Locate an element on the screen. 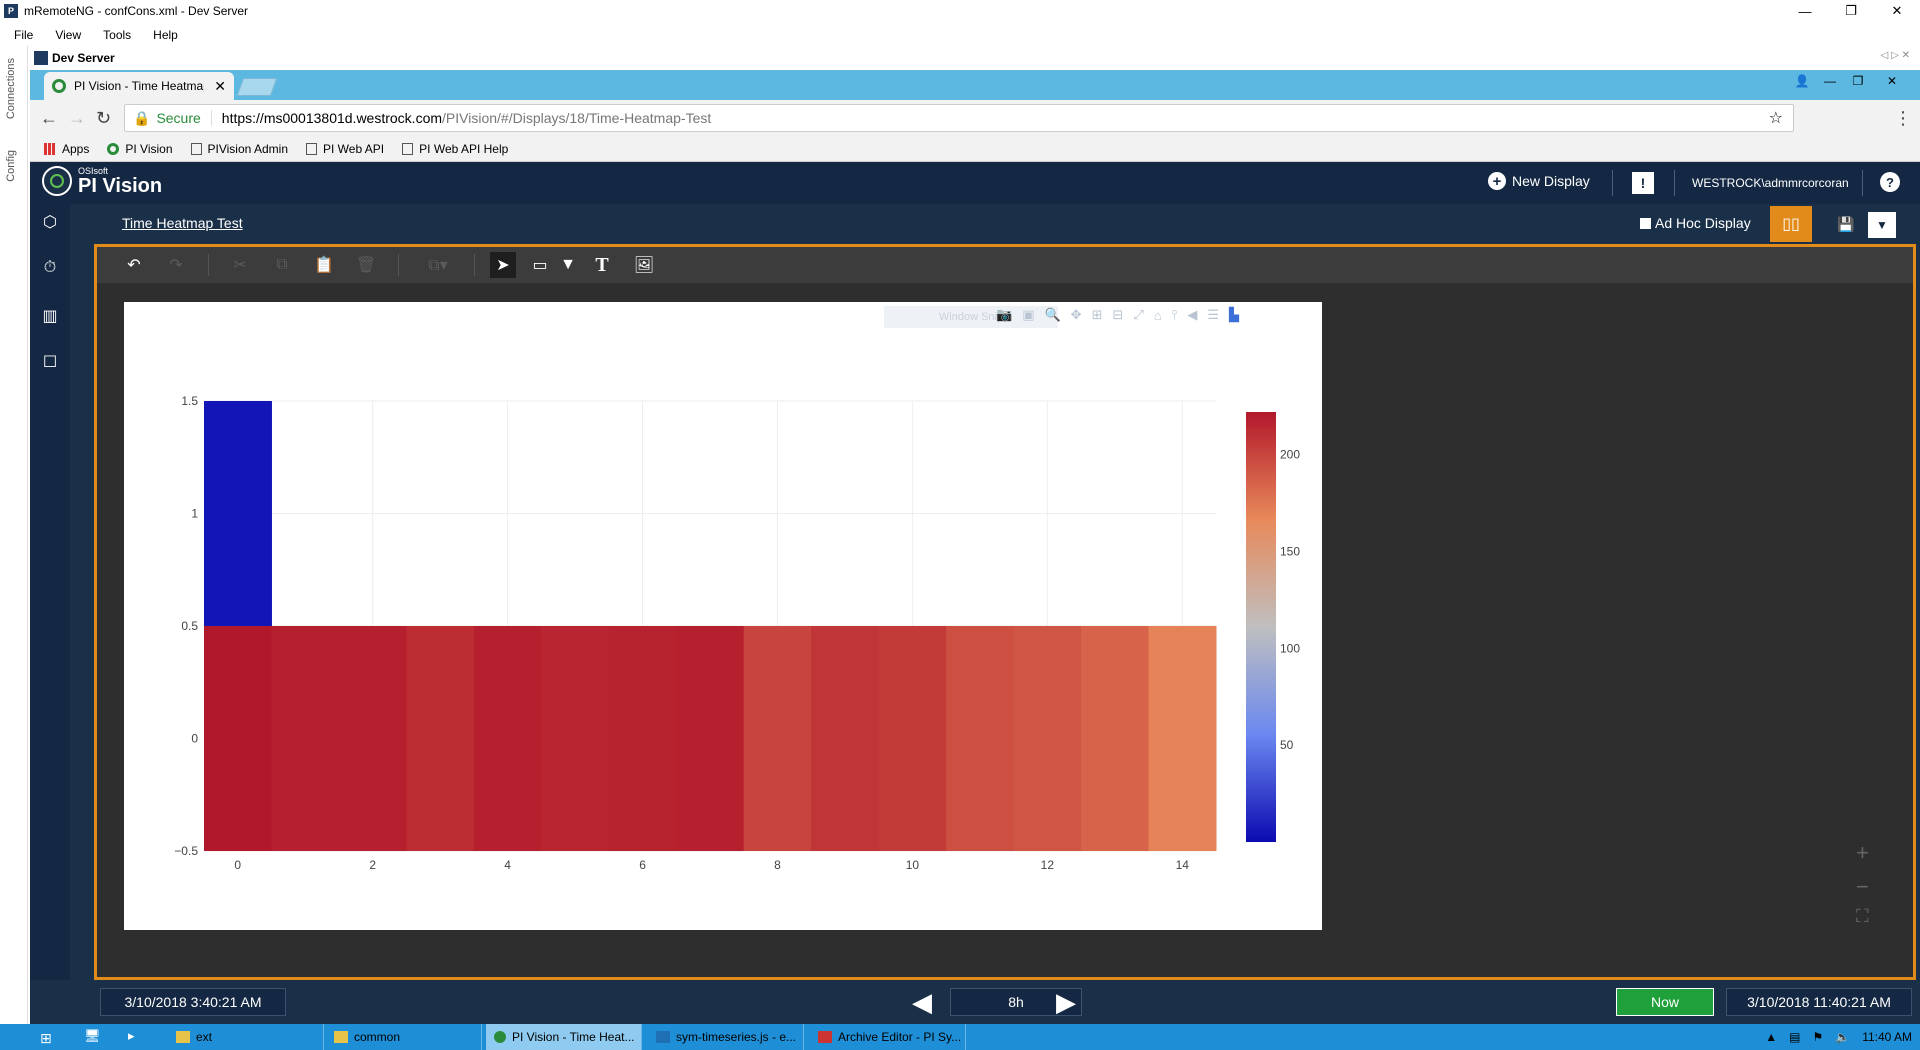  now-button: Now is located at coordinates (1665, 1002).